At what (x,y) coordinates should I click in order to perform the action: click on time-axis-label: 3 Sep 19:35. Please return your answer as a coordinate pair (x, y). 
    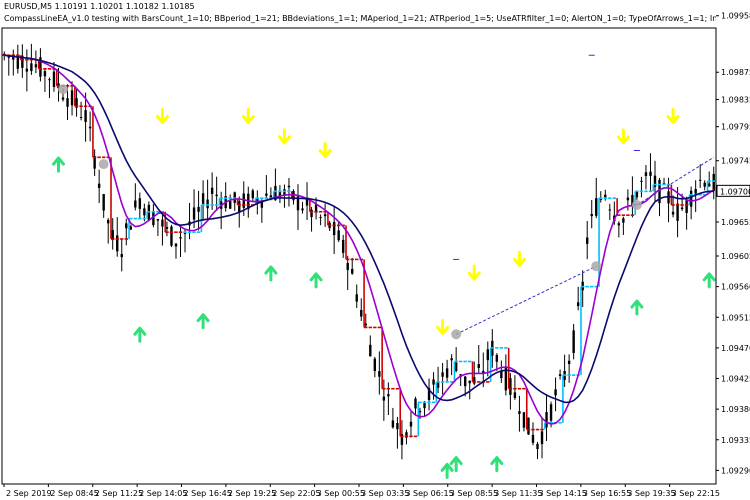
    Looking at the image, I should click on (651, 493).